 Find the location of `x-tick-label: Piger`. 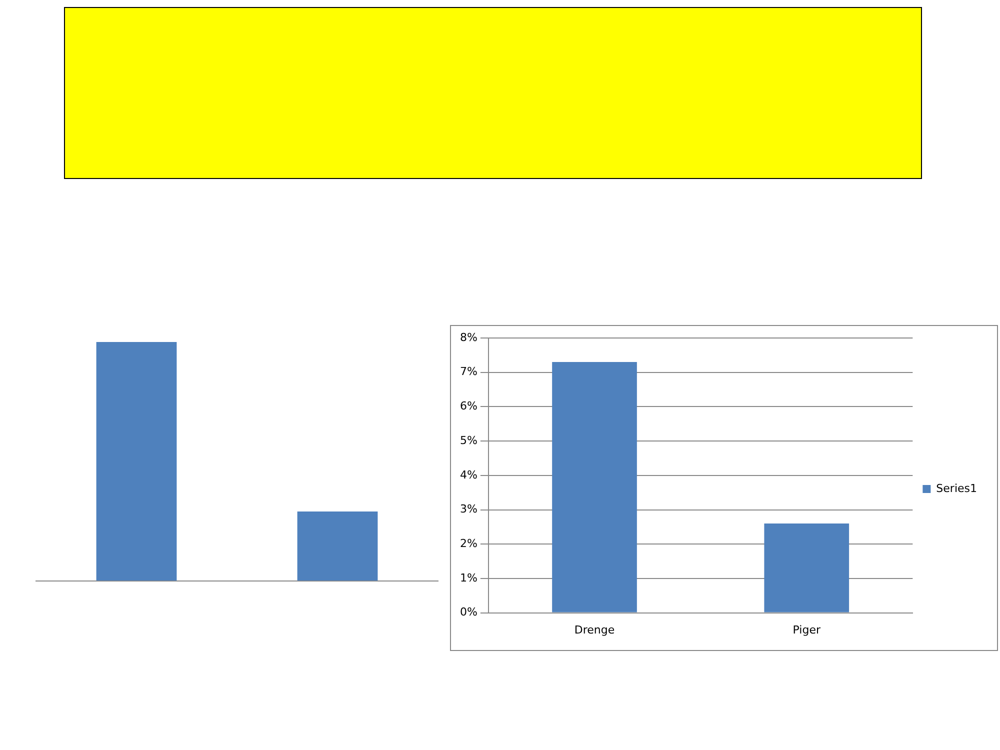

x-tick-label: Piger is located at coordinates (806, 629).